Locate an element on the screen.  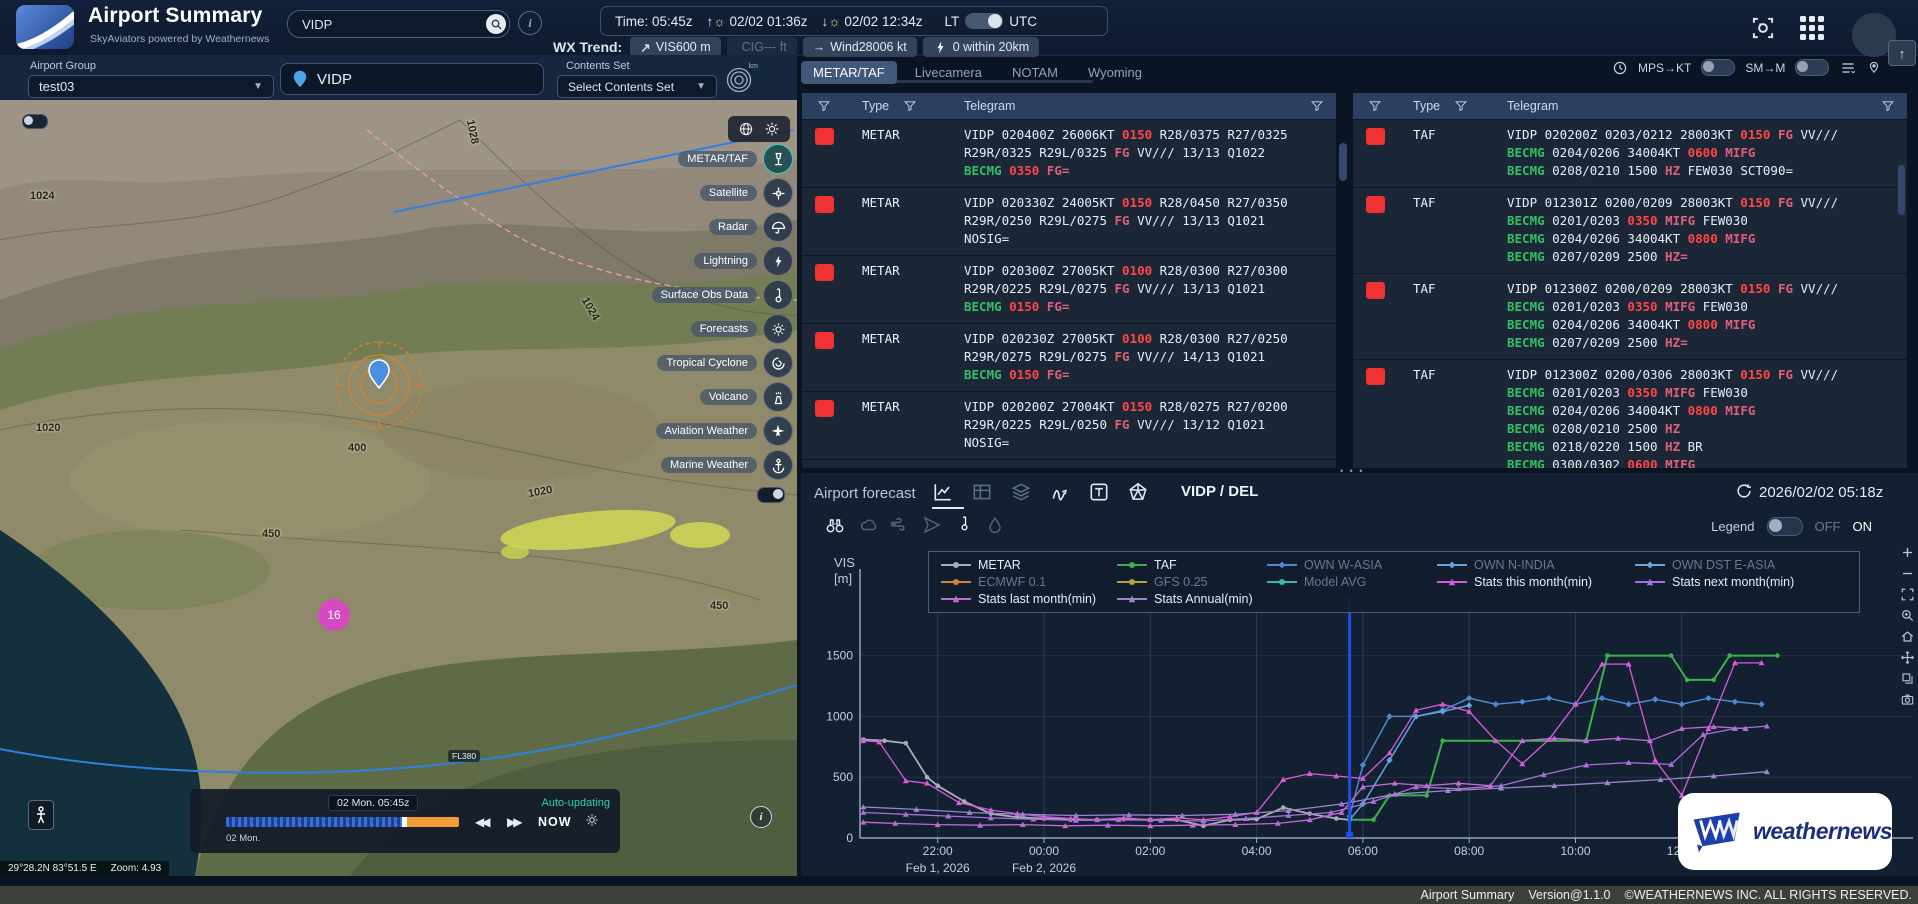
lightning-cluster-badge: 16 is located at coordinates (334, 615).